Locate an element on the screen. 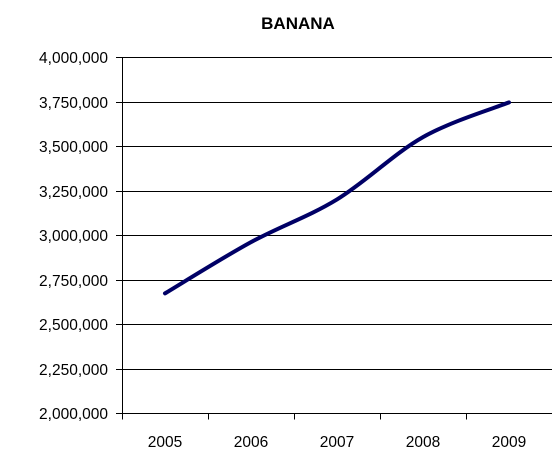 The height and width of the screenshot is (454, 552). x-axis-tick-labels: 2005 2006 2007 2008 2009 is located at coordinates (337, 442).